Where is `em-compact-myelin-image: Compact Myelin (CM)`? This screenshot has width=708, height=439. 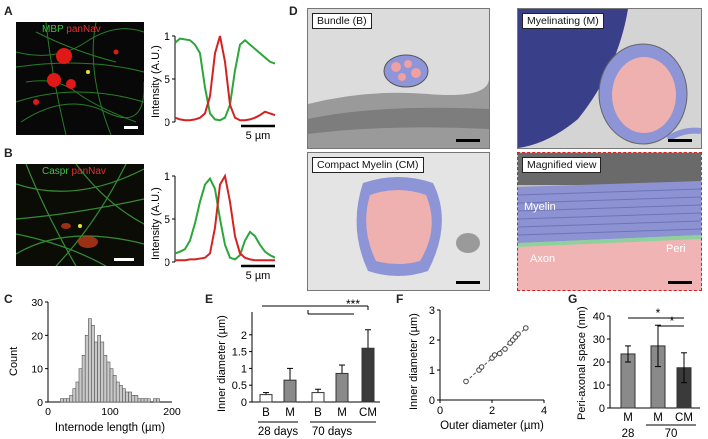
em-compact-myelin-image: Compact Myelin (CM) is located at coordinates (398, 221).